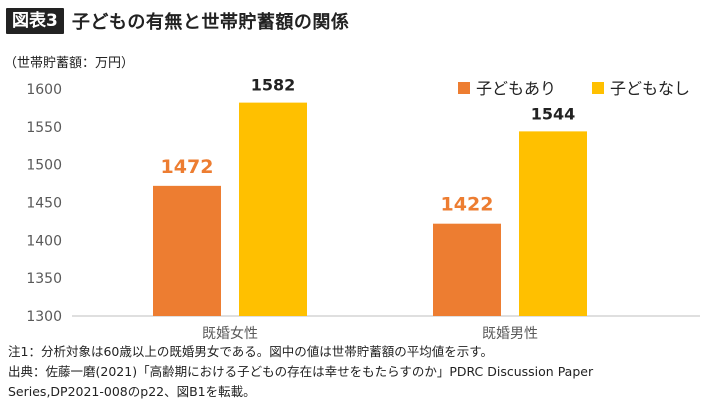  I want to click on y-axis-label: （世帯貯蓄額：万円）, so click(69, 63).